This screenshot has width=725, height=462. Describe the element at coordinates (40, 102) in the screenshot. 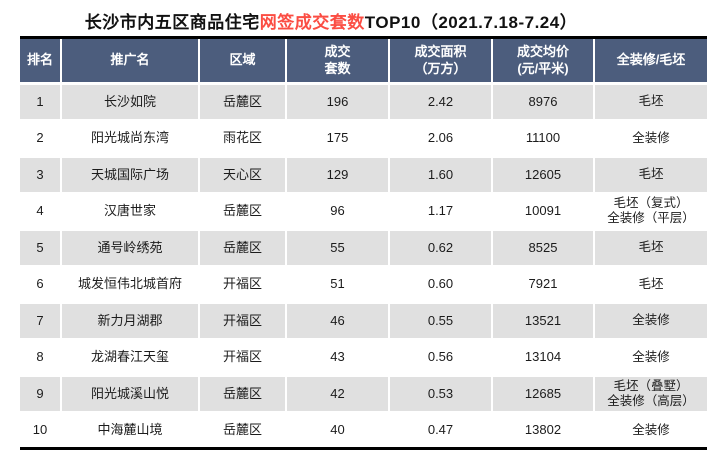

I see `cell-rank: 1` at that location.